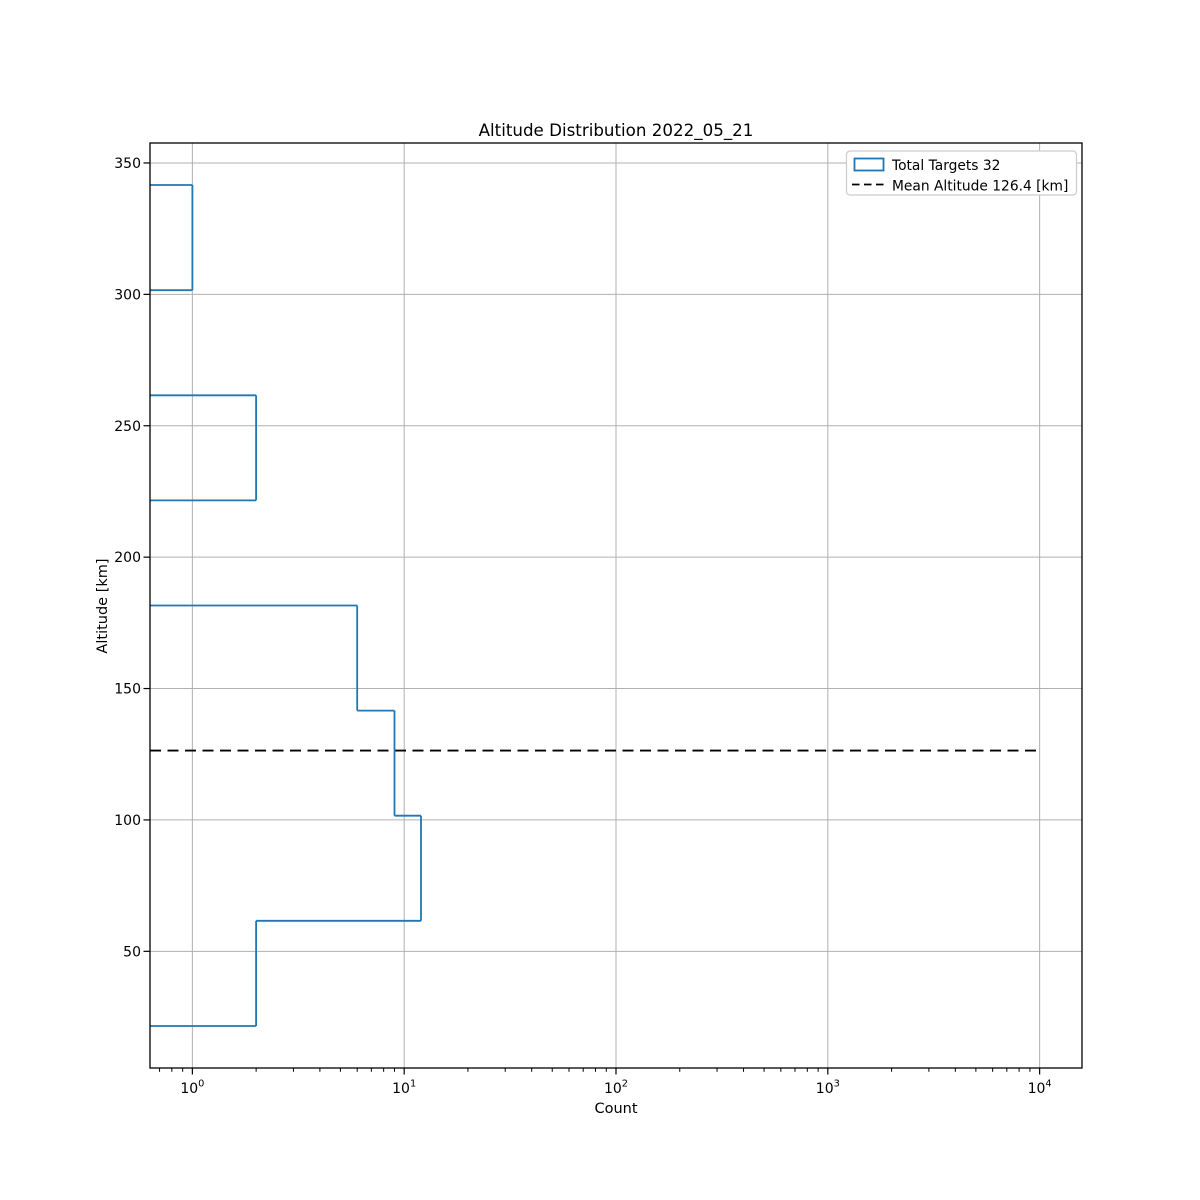  What do you see at coordinates (132, 952) in the screenshot?
I see `y-tick-label: 50` at bounding box center [132, 952].